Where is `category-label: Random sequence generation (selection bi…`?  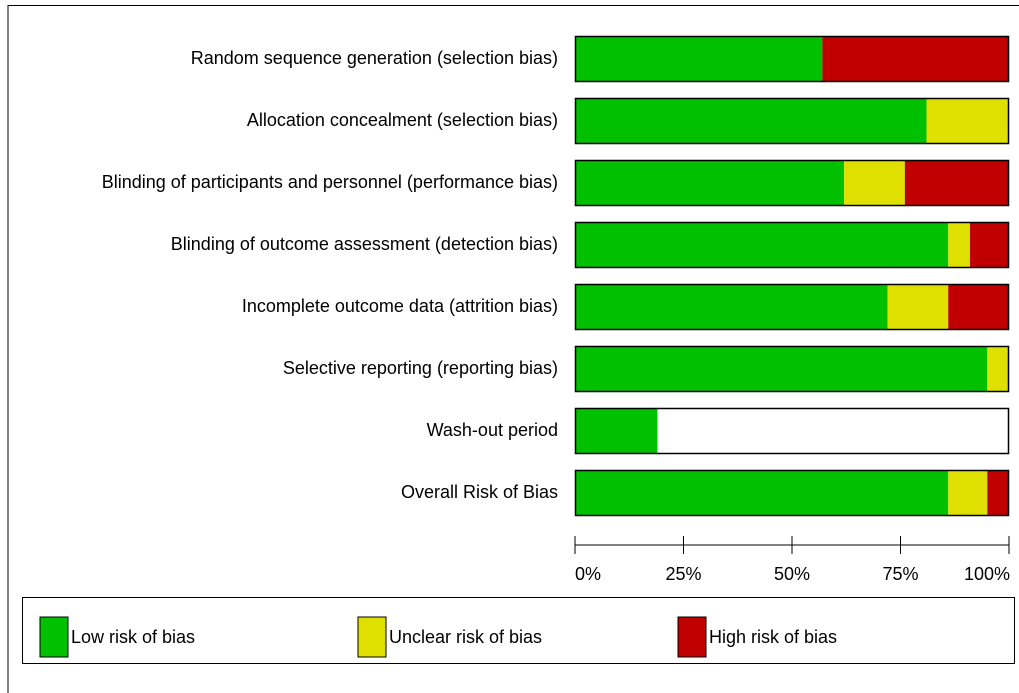
category-label: Random sequence generation (selection bi… is located at coordinates (374, 58).